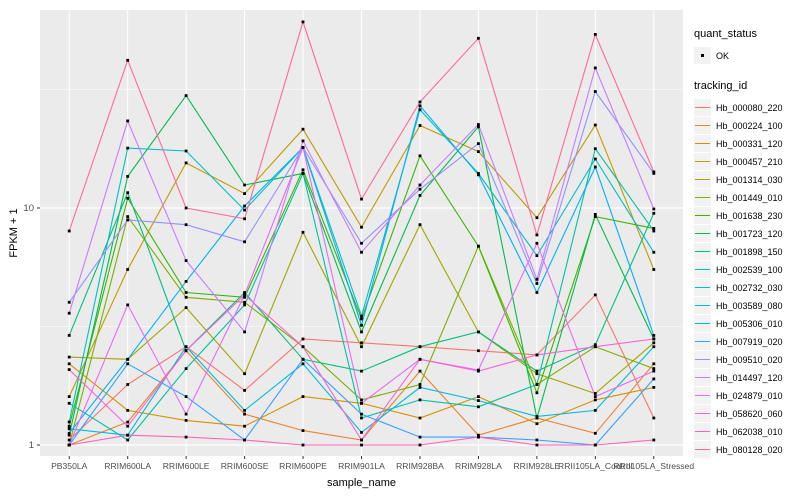 This screenshot has width=800, height=500. Describe the element at coordinates (746, 341) in the screenshot. I see `legend-item: Hb_007919_020` at that location.